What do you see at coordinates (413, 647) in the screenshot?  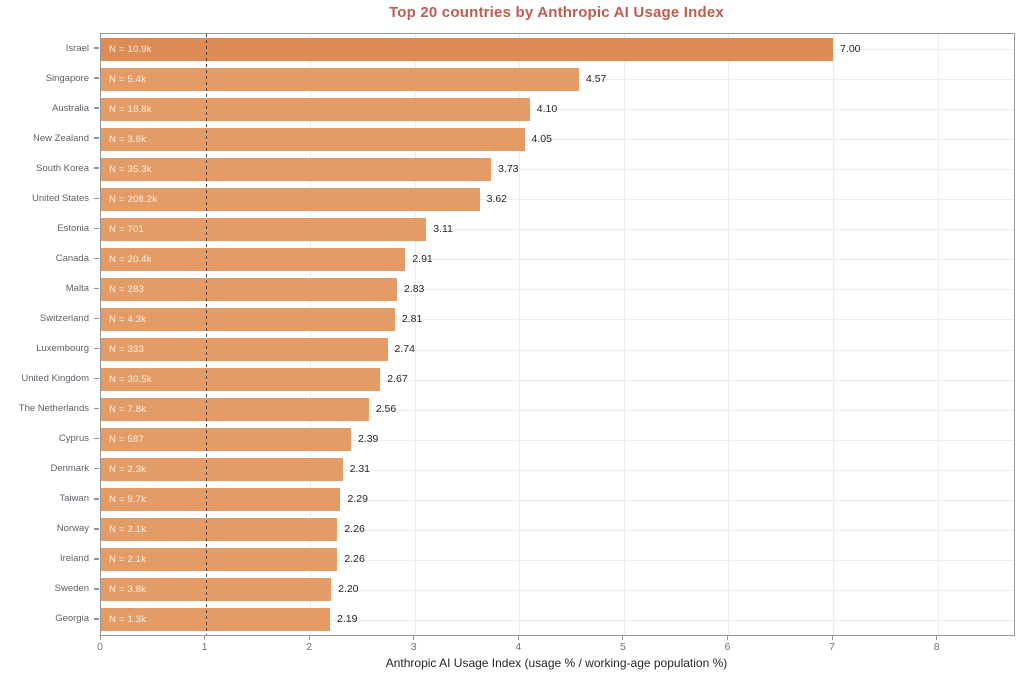 I see `x-tick-label: 3` at bounding box center [413, 647].